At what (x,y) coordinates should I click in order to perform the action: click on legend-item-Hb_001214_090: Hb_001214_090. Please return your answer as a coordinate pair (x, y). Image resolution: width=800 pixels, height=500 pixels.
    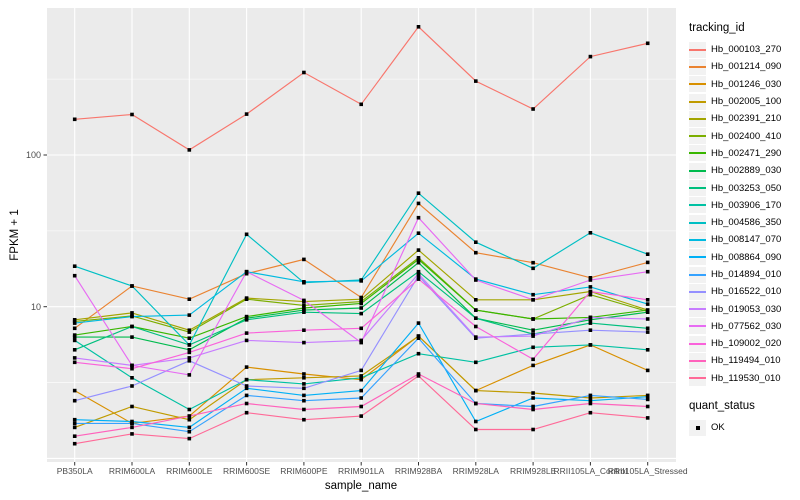
    Looking at the image, I should click on (744, 66).